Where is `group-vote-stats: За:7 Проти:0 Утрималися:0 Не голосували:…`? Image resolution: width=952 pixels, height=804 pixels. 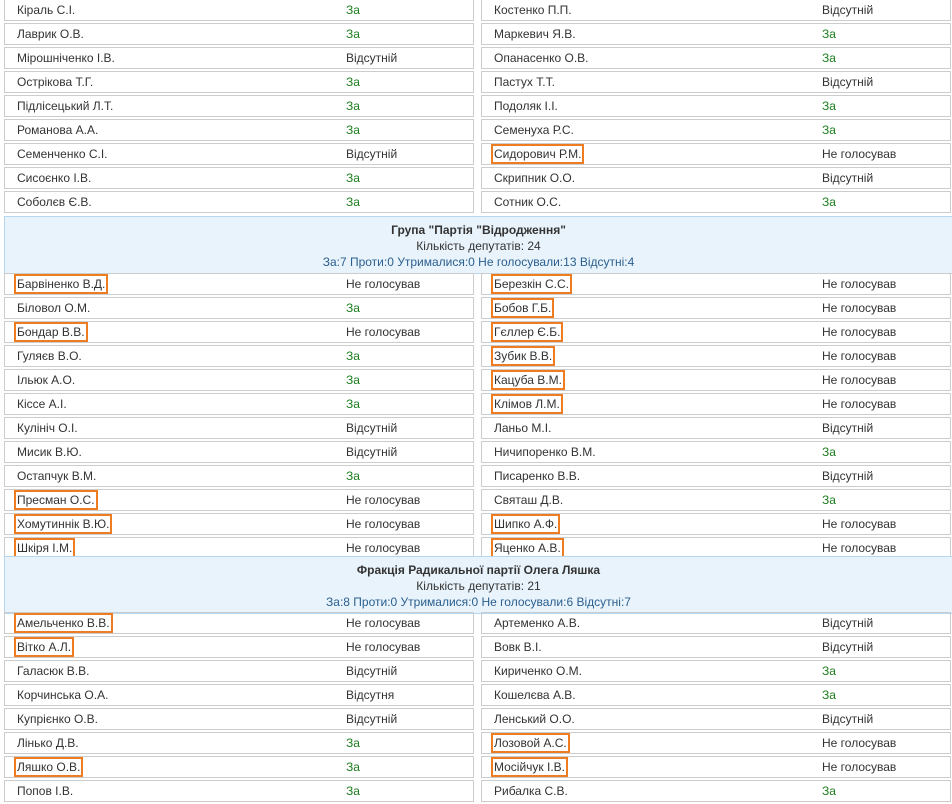
group-vote-stats: За:7 Проти:0 Утрималися:0 Не голосували:… is located at coordinates (478, 262).